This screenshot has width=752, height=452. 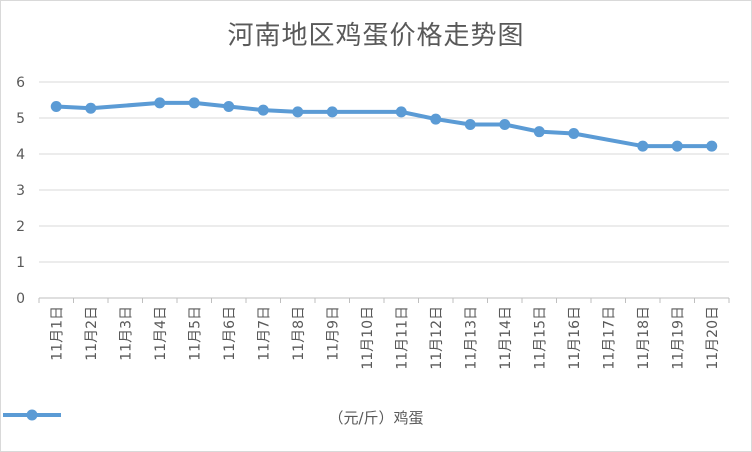 What do you see at coordinates (20, 263) in the screenshot?
I see `y-tick-label: 1` at bounding box center [20, 263].